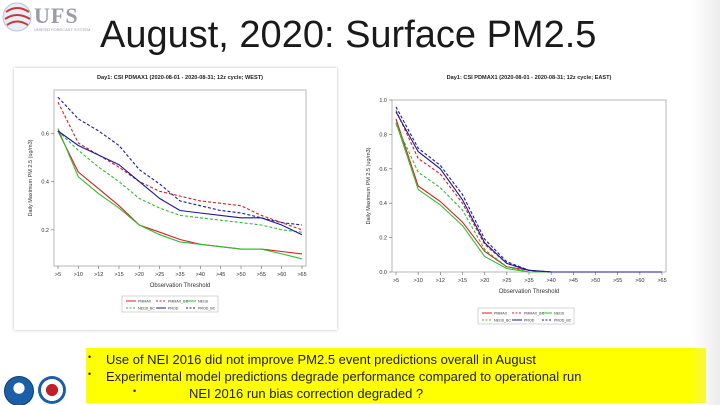 This screenshot has height=405, width=720. I want to click on ufs-logo: UFS UNIFIED FORECAST SYSTEM, so click(48, 18).